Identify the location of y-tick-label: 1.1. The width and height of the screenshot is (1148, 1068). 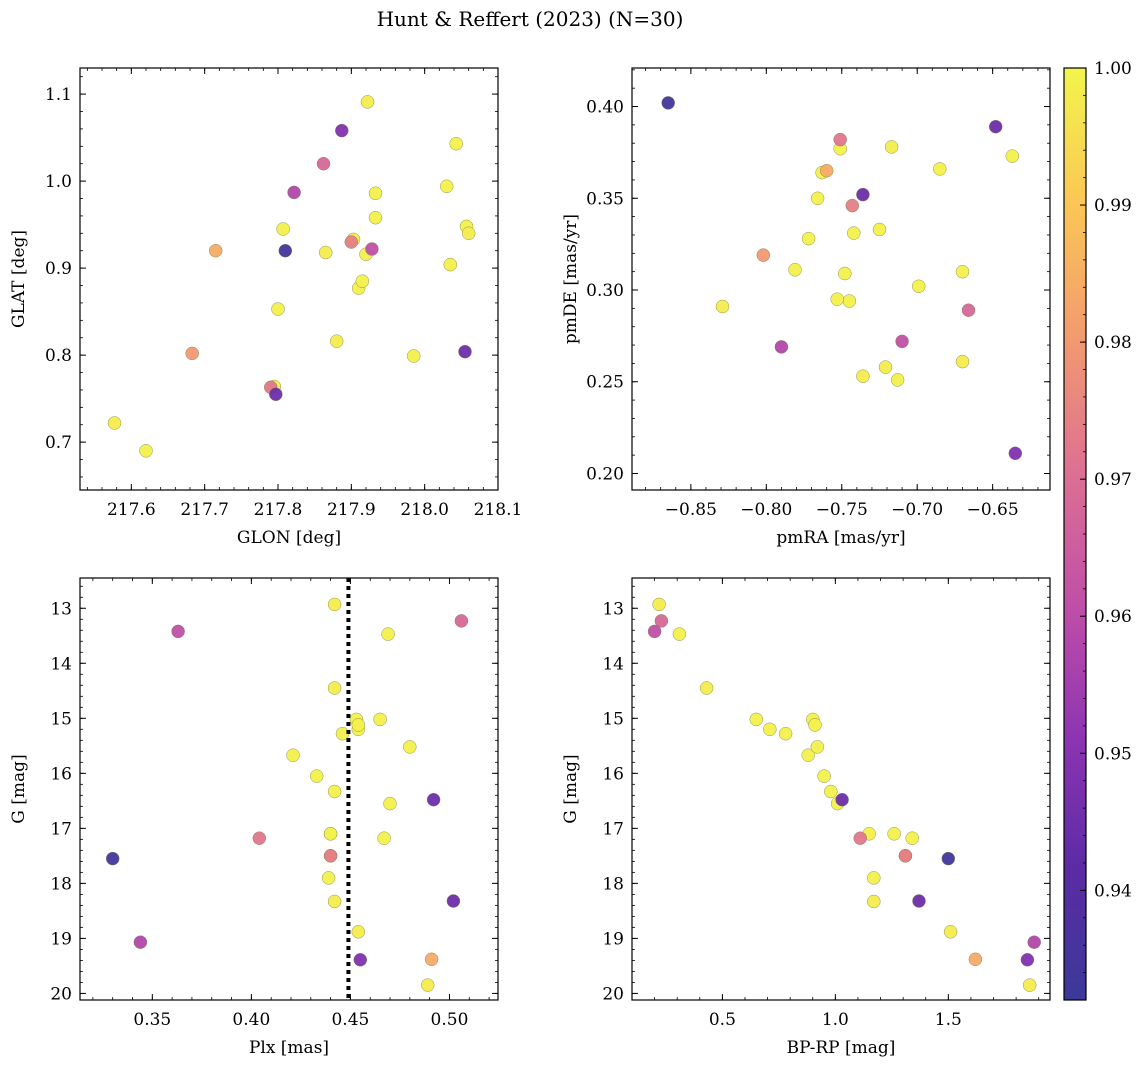
(58, 95).